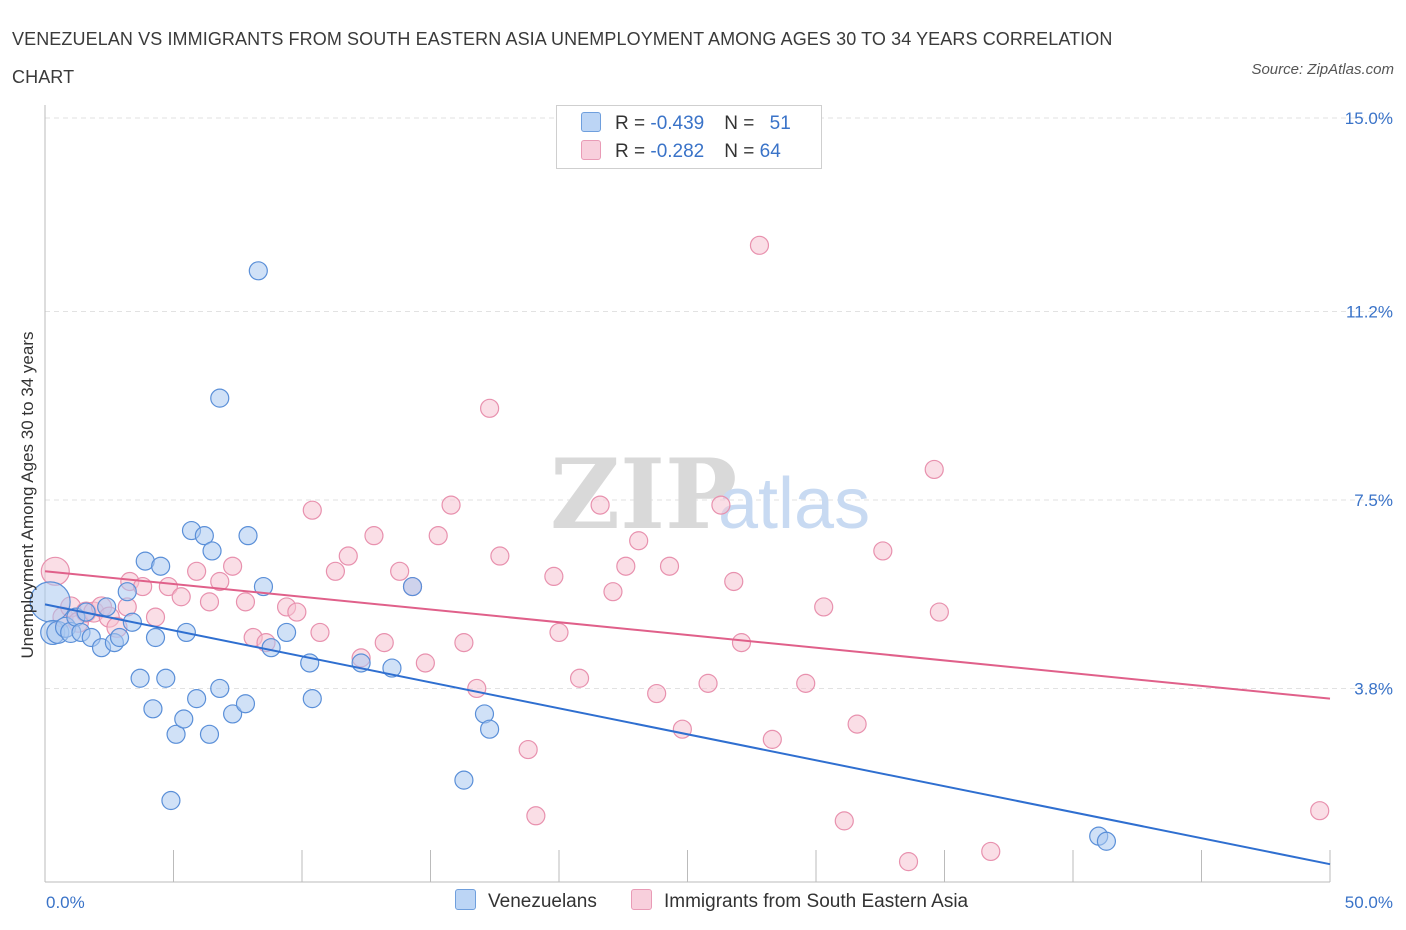 This screenshot has height=930, width=1406. Describe the element at coordinates (677, 123) in the screenshot. I see `legend-r-value: -0.439` at that location.